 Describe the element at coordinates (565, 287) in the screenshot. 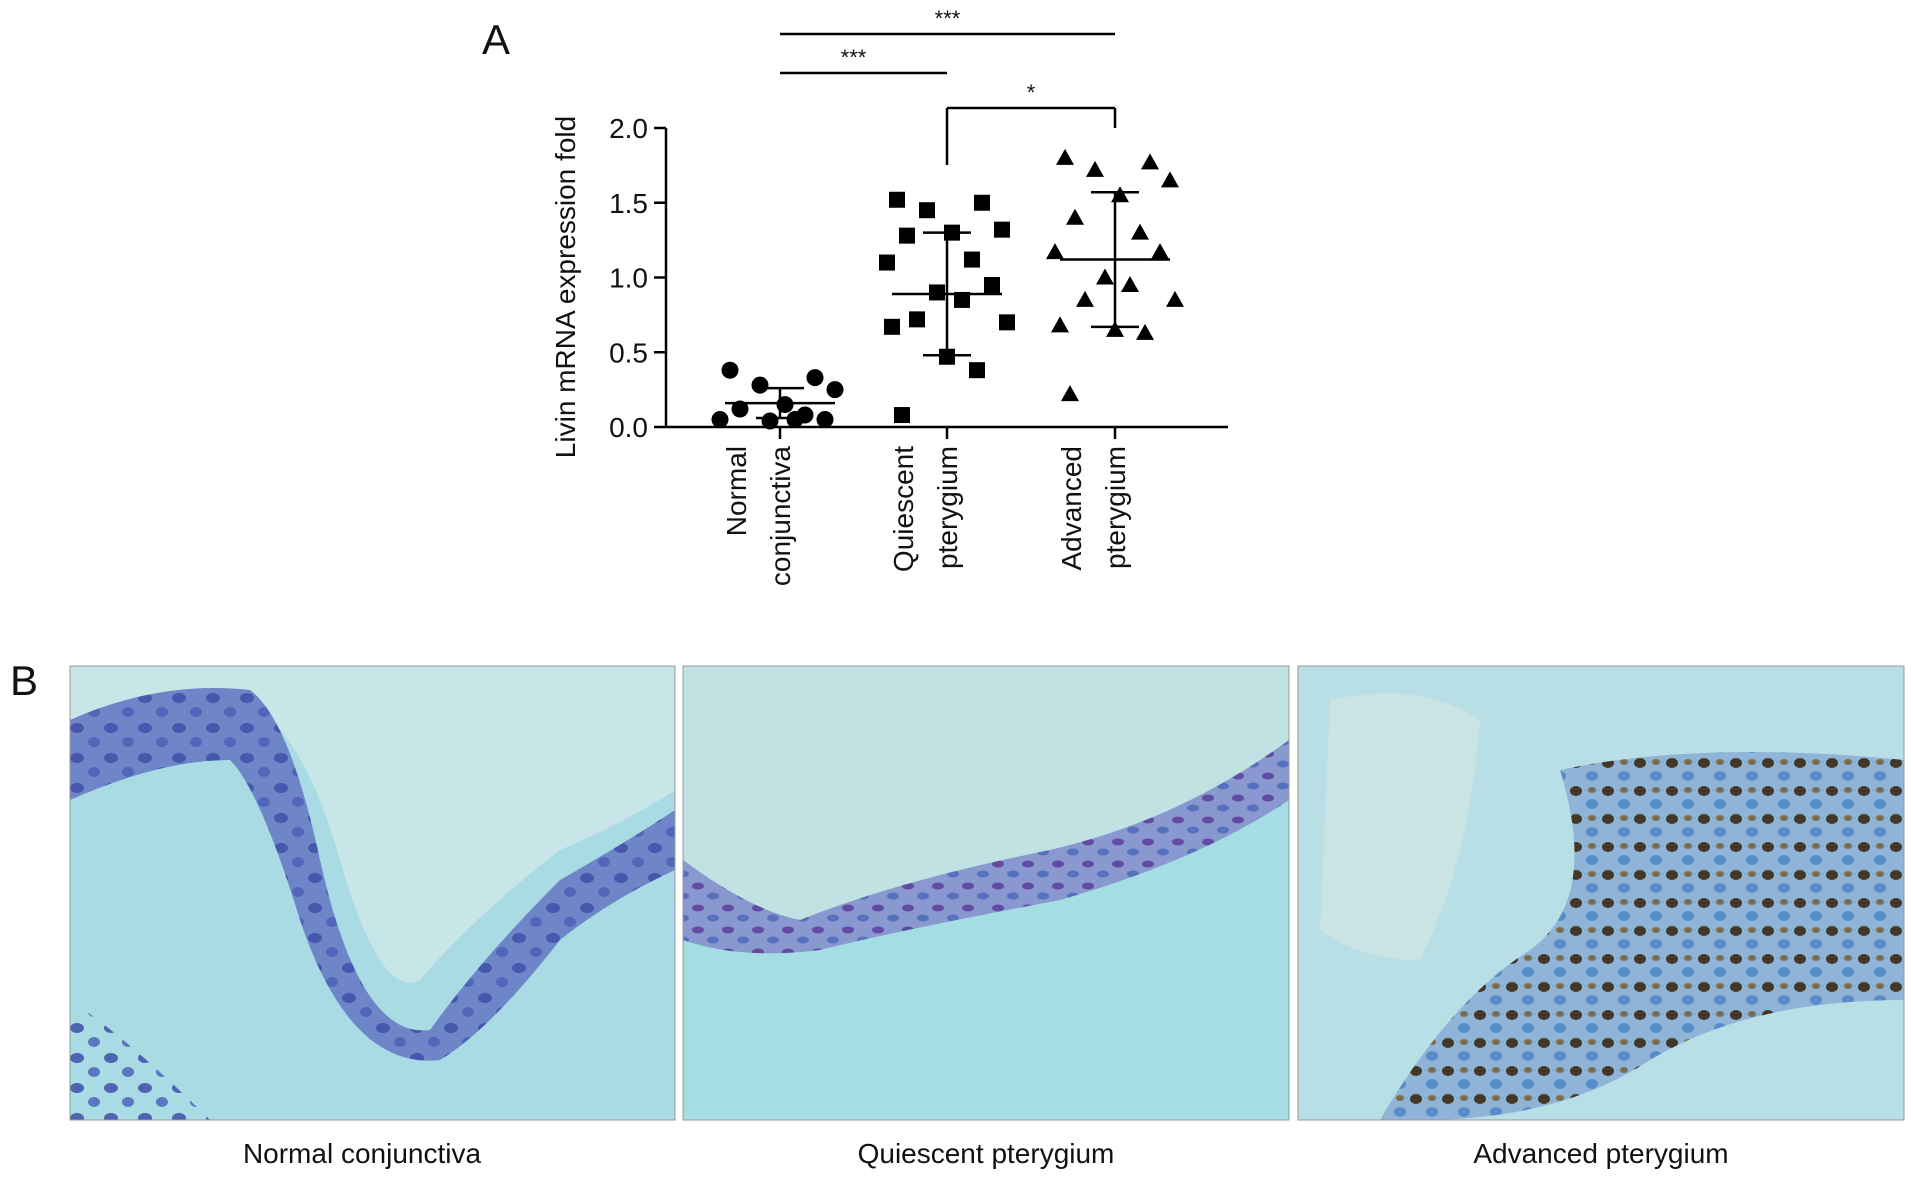

I see `y-axis-label: Livin mRNA expression fold` at that location.